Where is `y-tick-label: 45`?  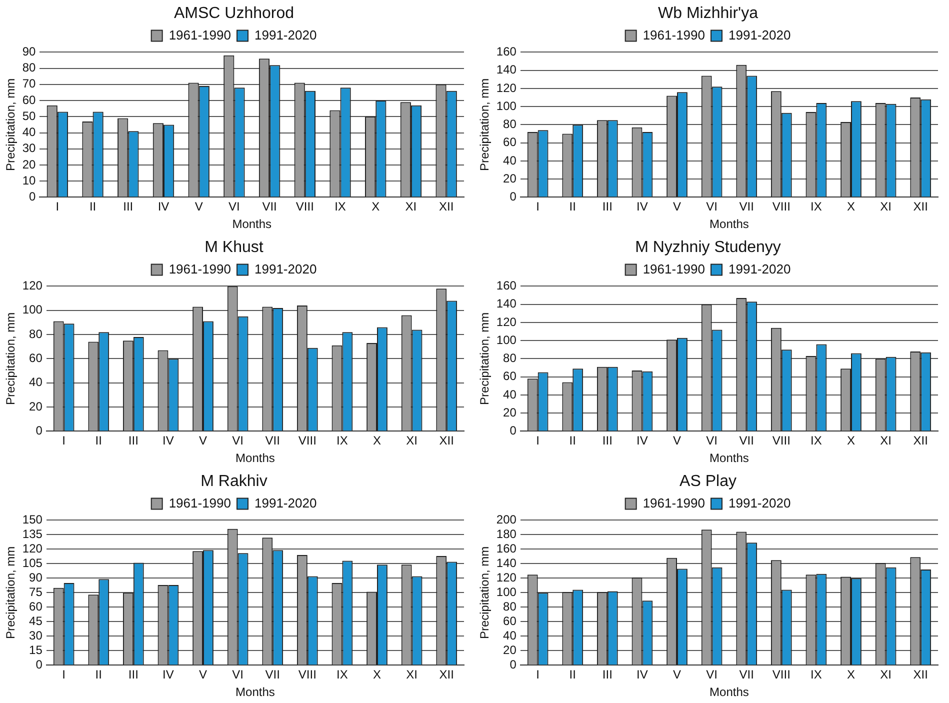
y-tick-label: 45 is located at coordinates (36, 621).